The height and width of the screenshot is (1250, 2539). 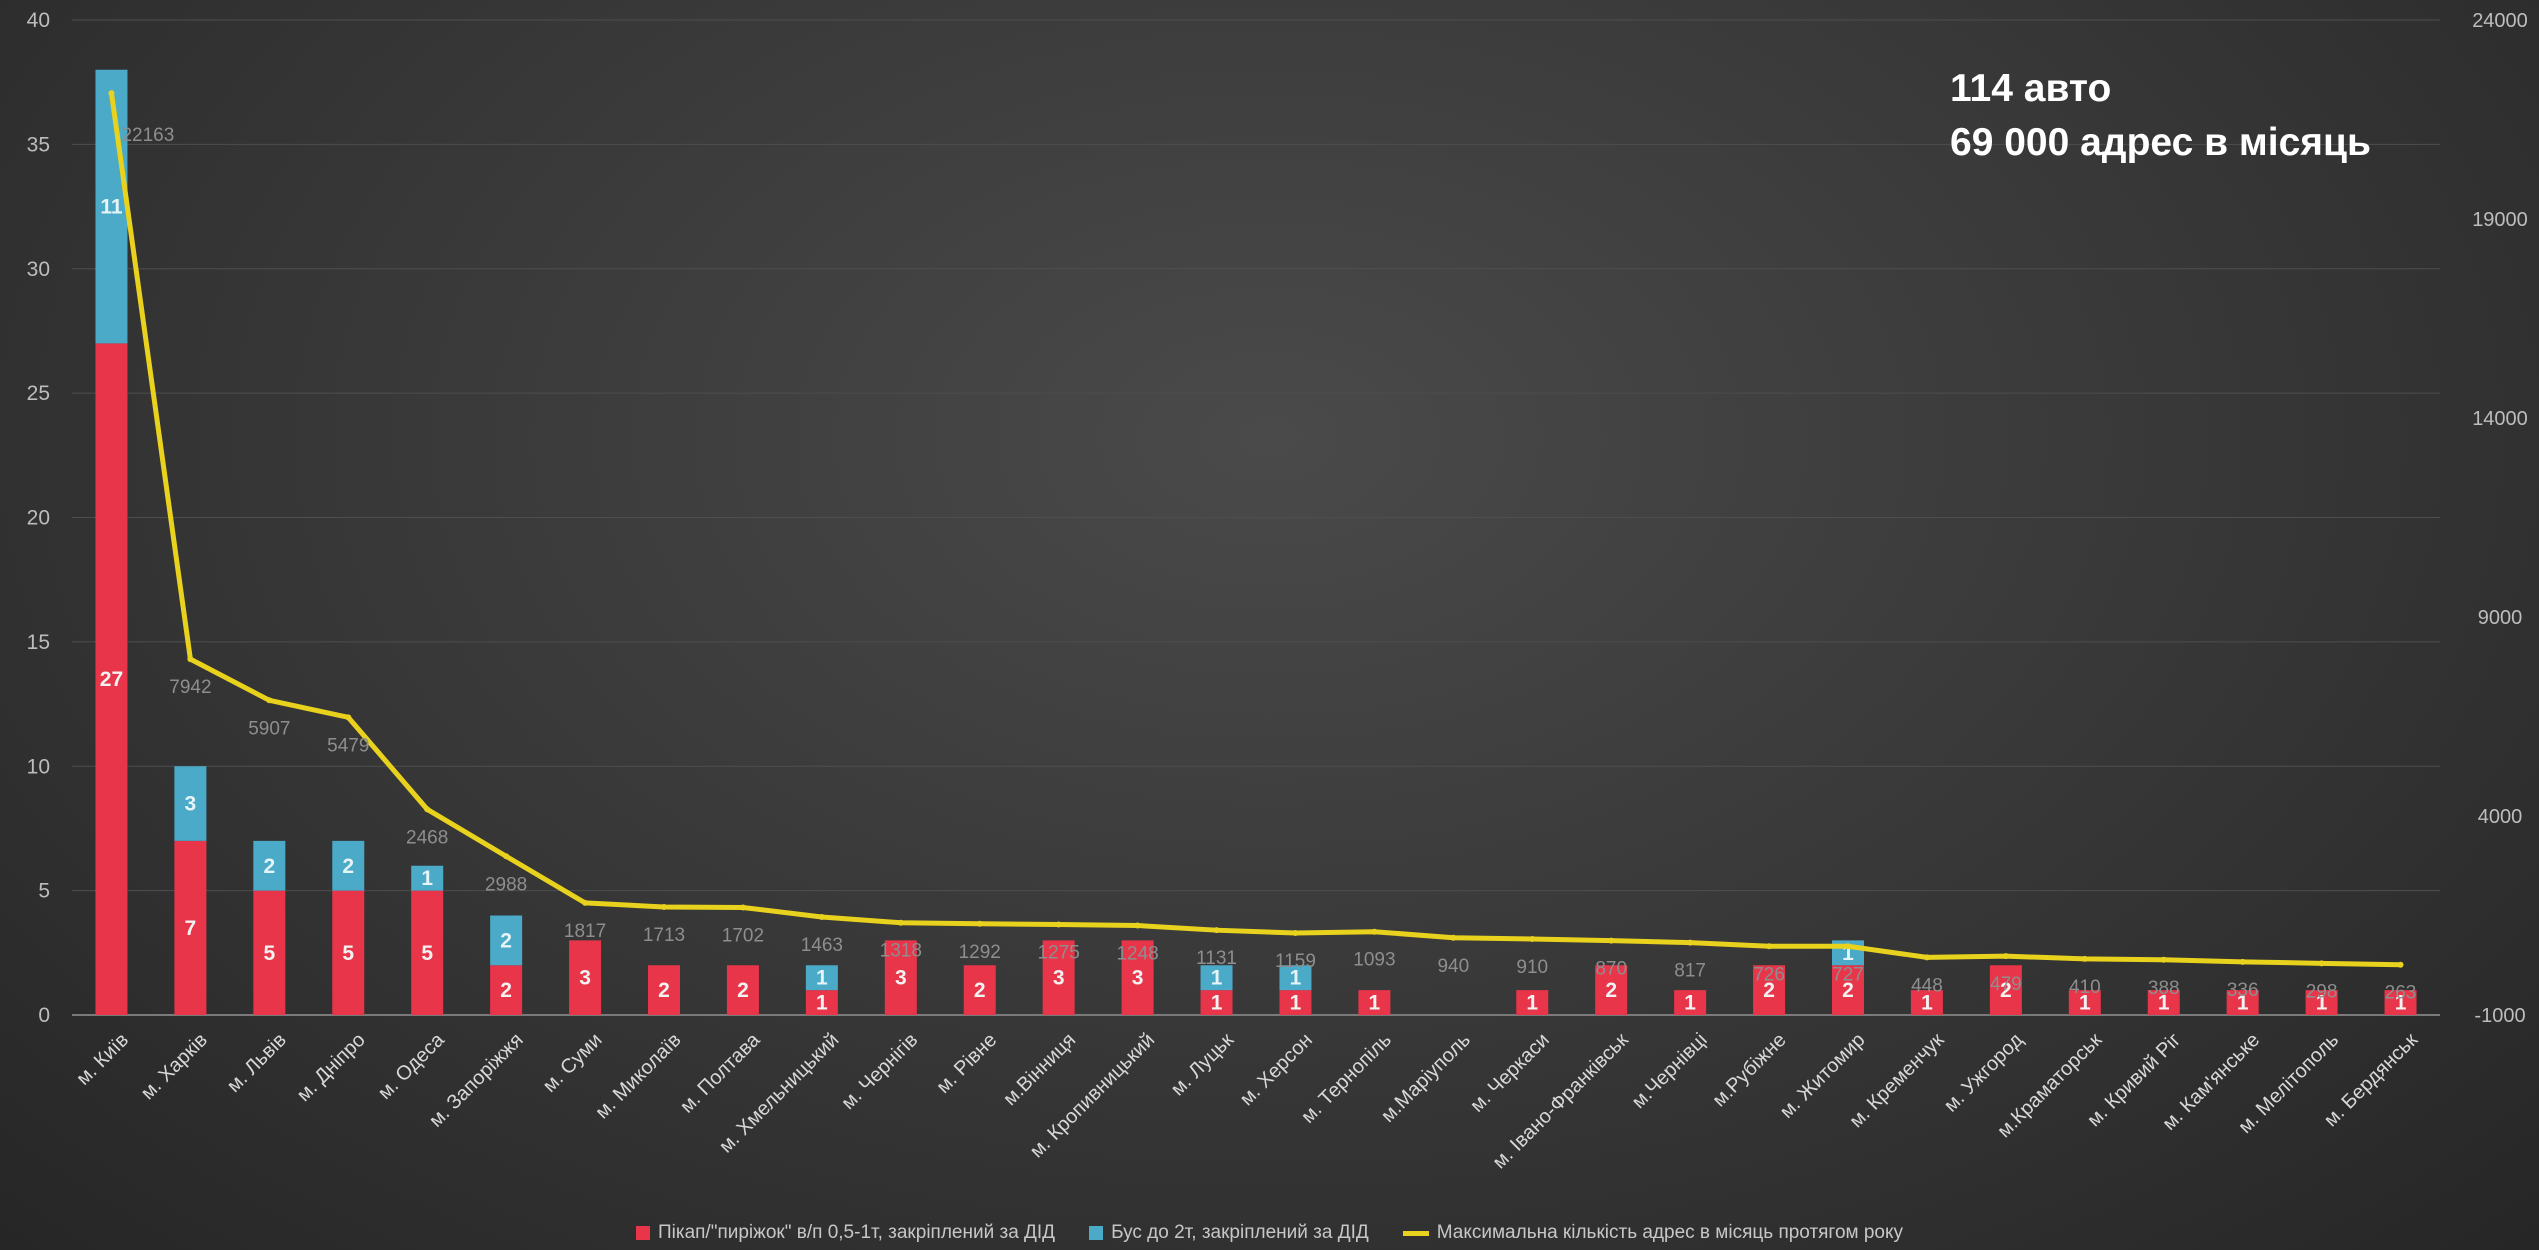 What do you see at coordinates (1690, 971) in the screenshot?
I see `max-addresses-label: 817` at bounding box center [1690, 971].